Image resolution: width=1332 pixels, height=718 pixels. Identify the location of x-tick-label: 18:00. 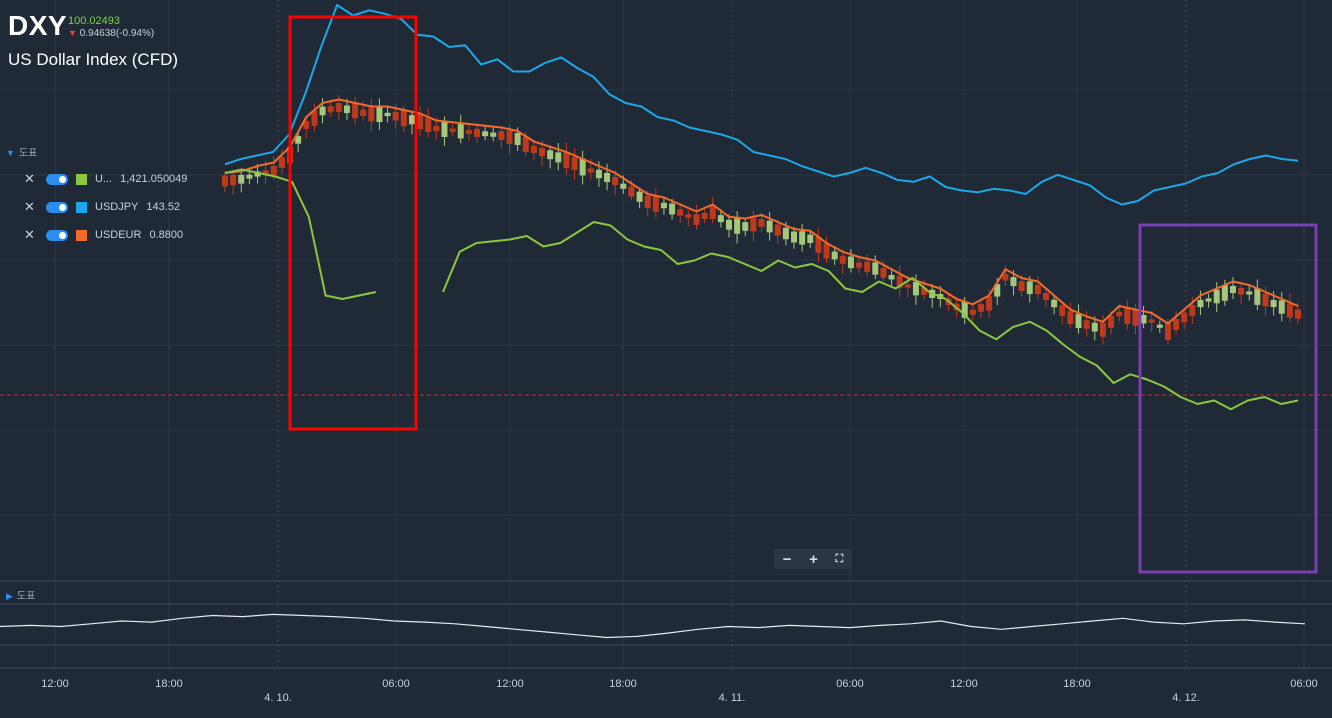
(623, 684).